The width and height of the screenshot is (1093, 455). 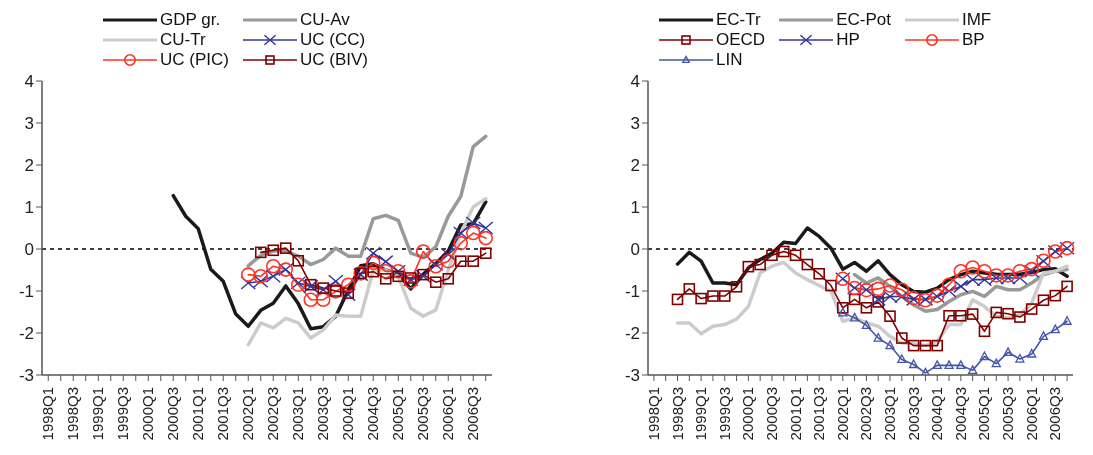 What do you see at coordinates (1008, 414) in the screenshot?
I see `x-tick-label: 2005Q3` at bounding box center [1008, 414].